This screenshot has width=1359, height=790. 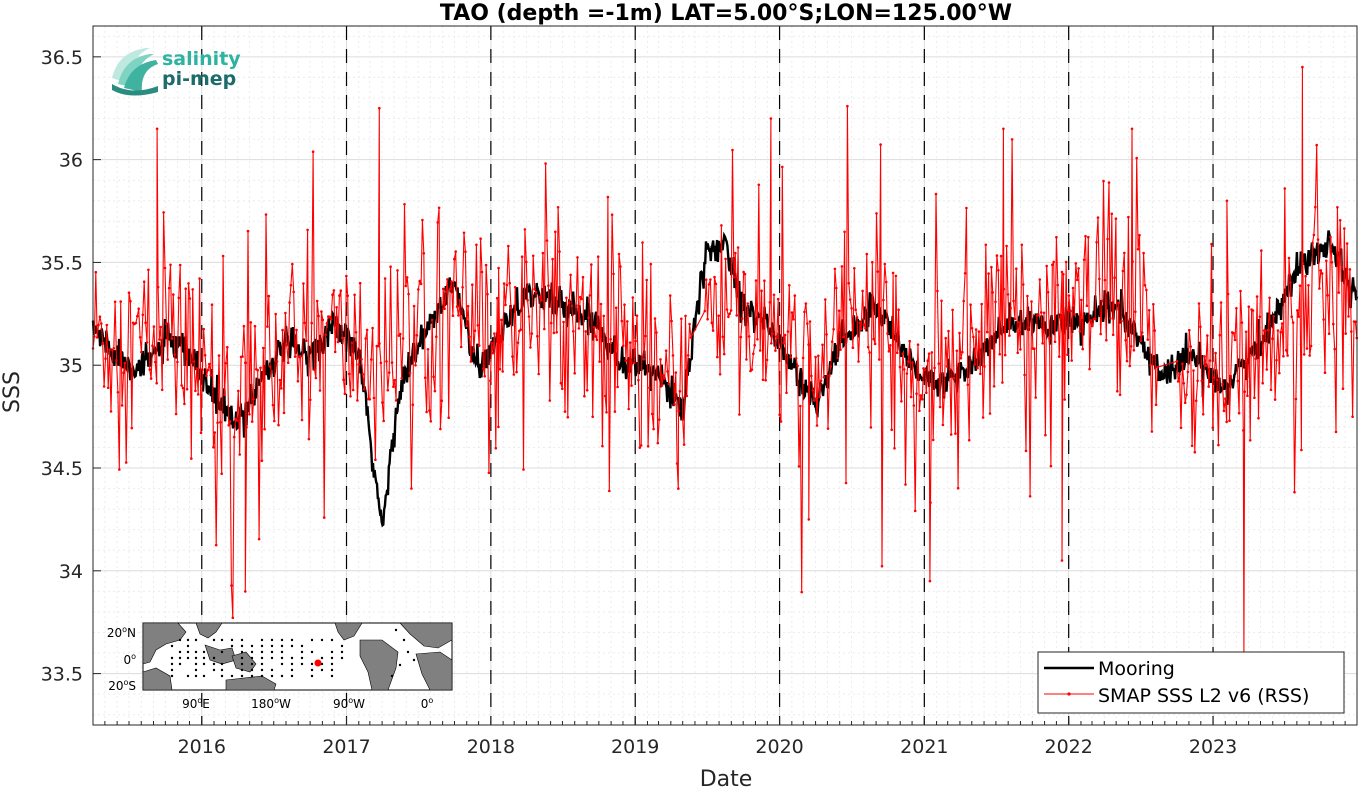 I want to click on inset-lon-label: 180oW, so click(x=271, y=703).